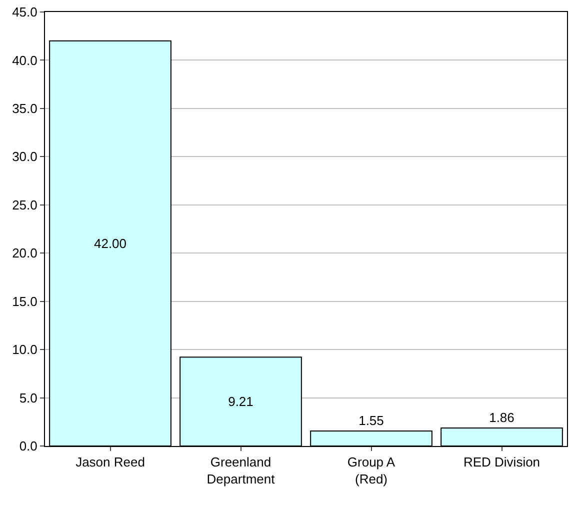 This screenshot has width=572, height=508. I want to click on y-tick-label: 15.0, so click(25, 301).